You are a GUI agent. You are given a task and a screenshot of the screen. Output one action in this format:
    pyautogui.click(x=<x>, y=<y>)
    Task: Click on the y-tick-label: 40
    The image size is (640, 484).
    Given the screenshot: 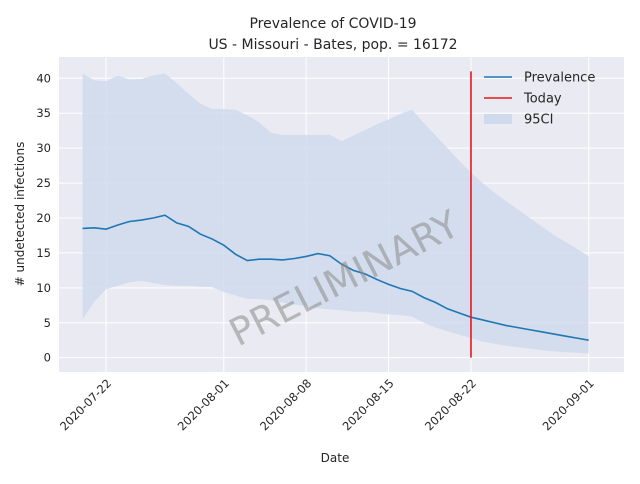 What is the action you would take?
    pyautogui.click(x=43, y=78)
    